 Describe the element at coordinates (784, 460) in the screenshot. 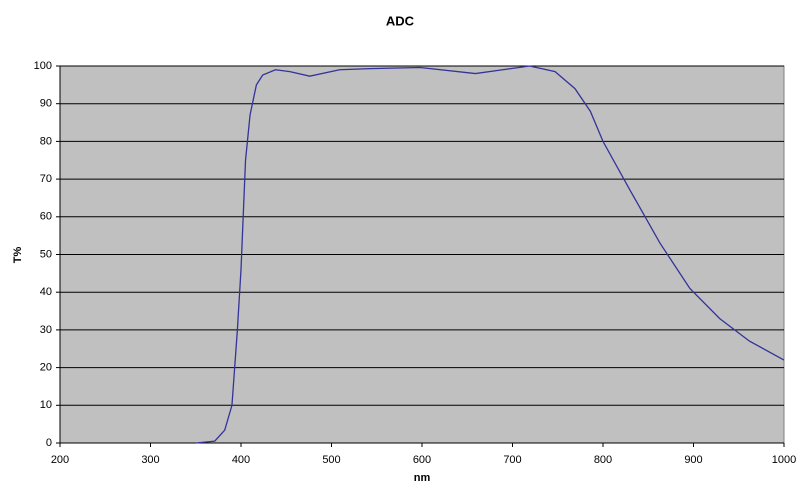

I see `x-tick-label: 1000` at that location.